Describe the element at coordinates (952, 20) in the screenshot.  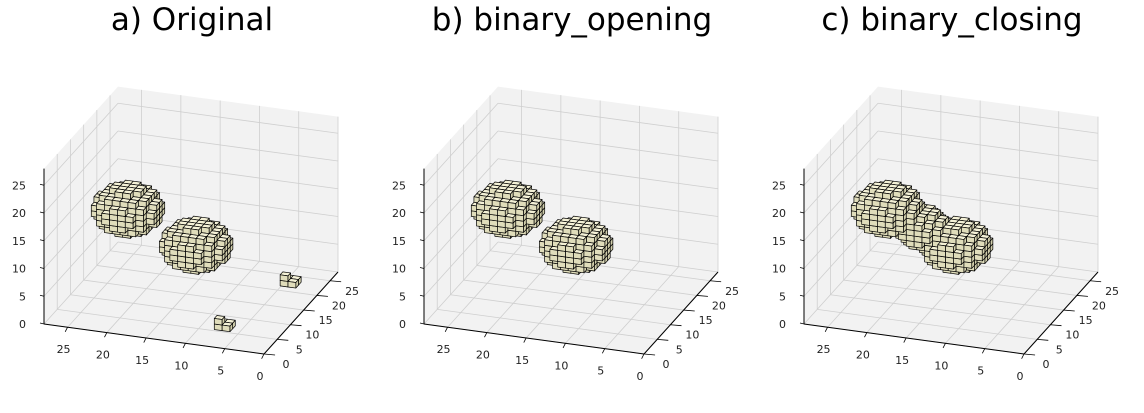
I see `chart-title: c) binary_closing` at that location.